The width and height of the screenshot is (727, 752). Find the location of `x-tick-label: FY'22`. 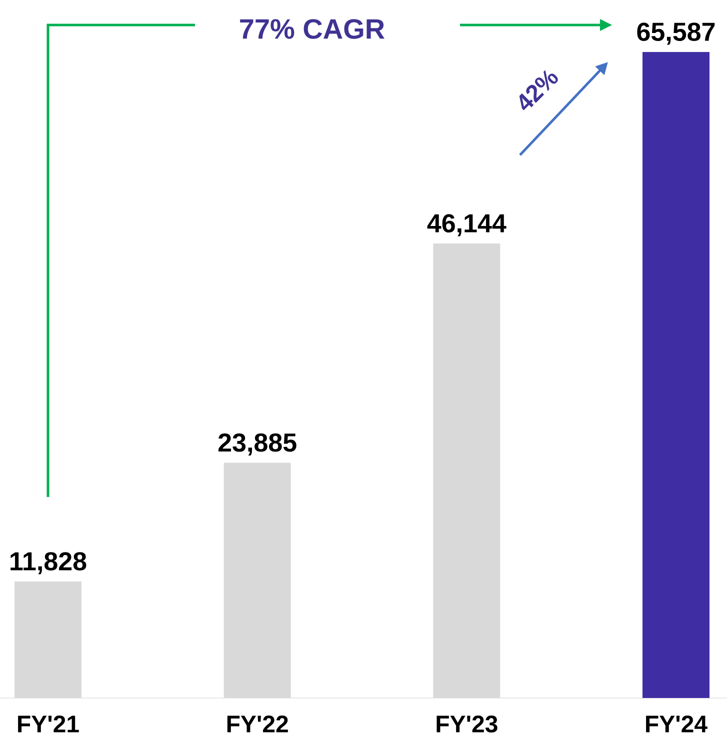

x-tick-label: FY'22 is located at coordinates (257, 724).